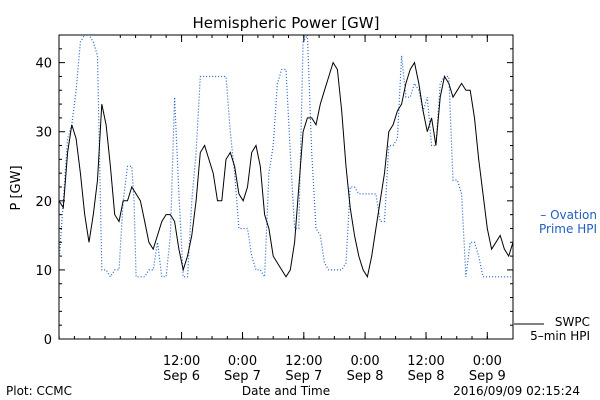 The image size is (600, 400). Describe the element at coordinates (286, 23) in the screenshot. I see `chart-title: Hemispheric Power [GW]` at that location.